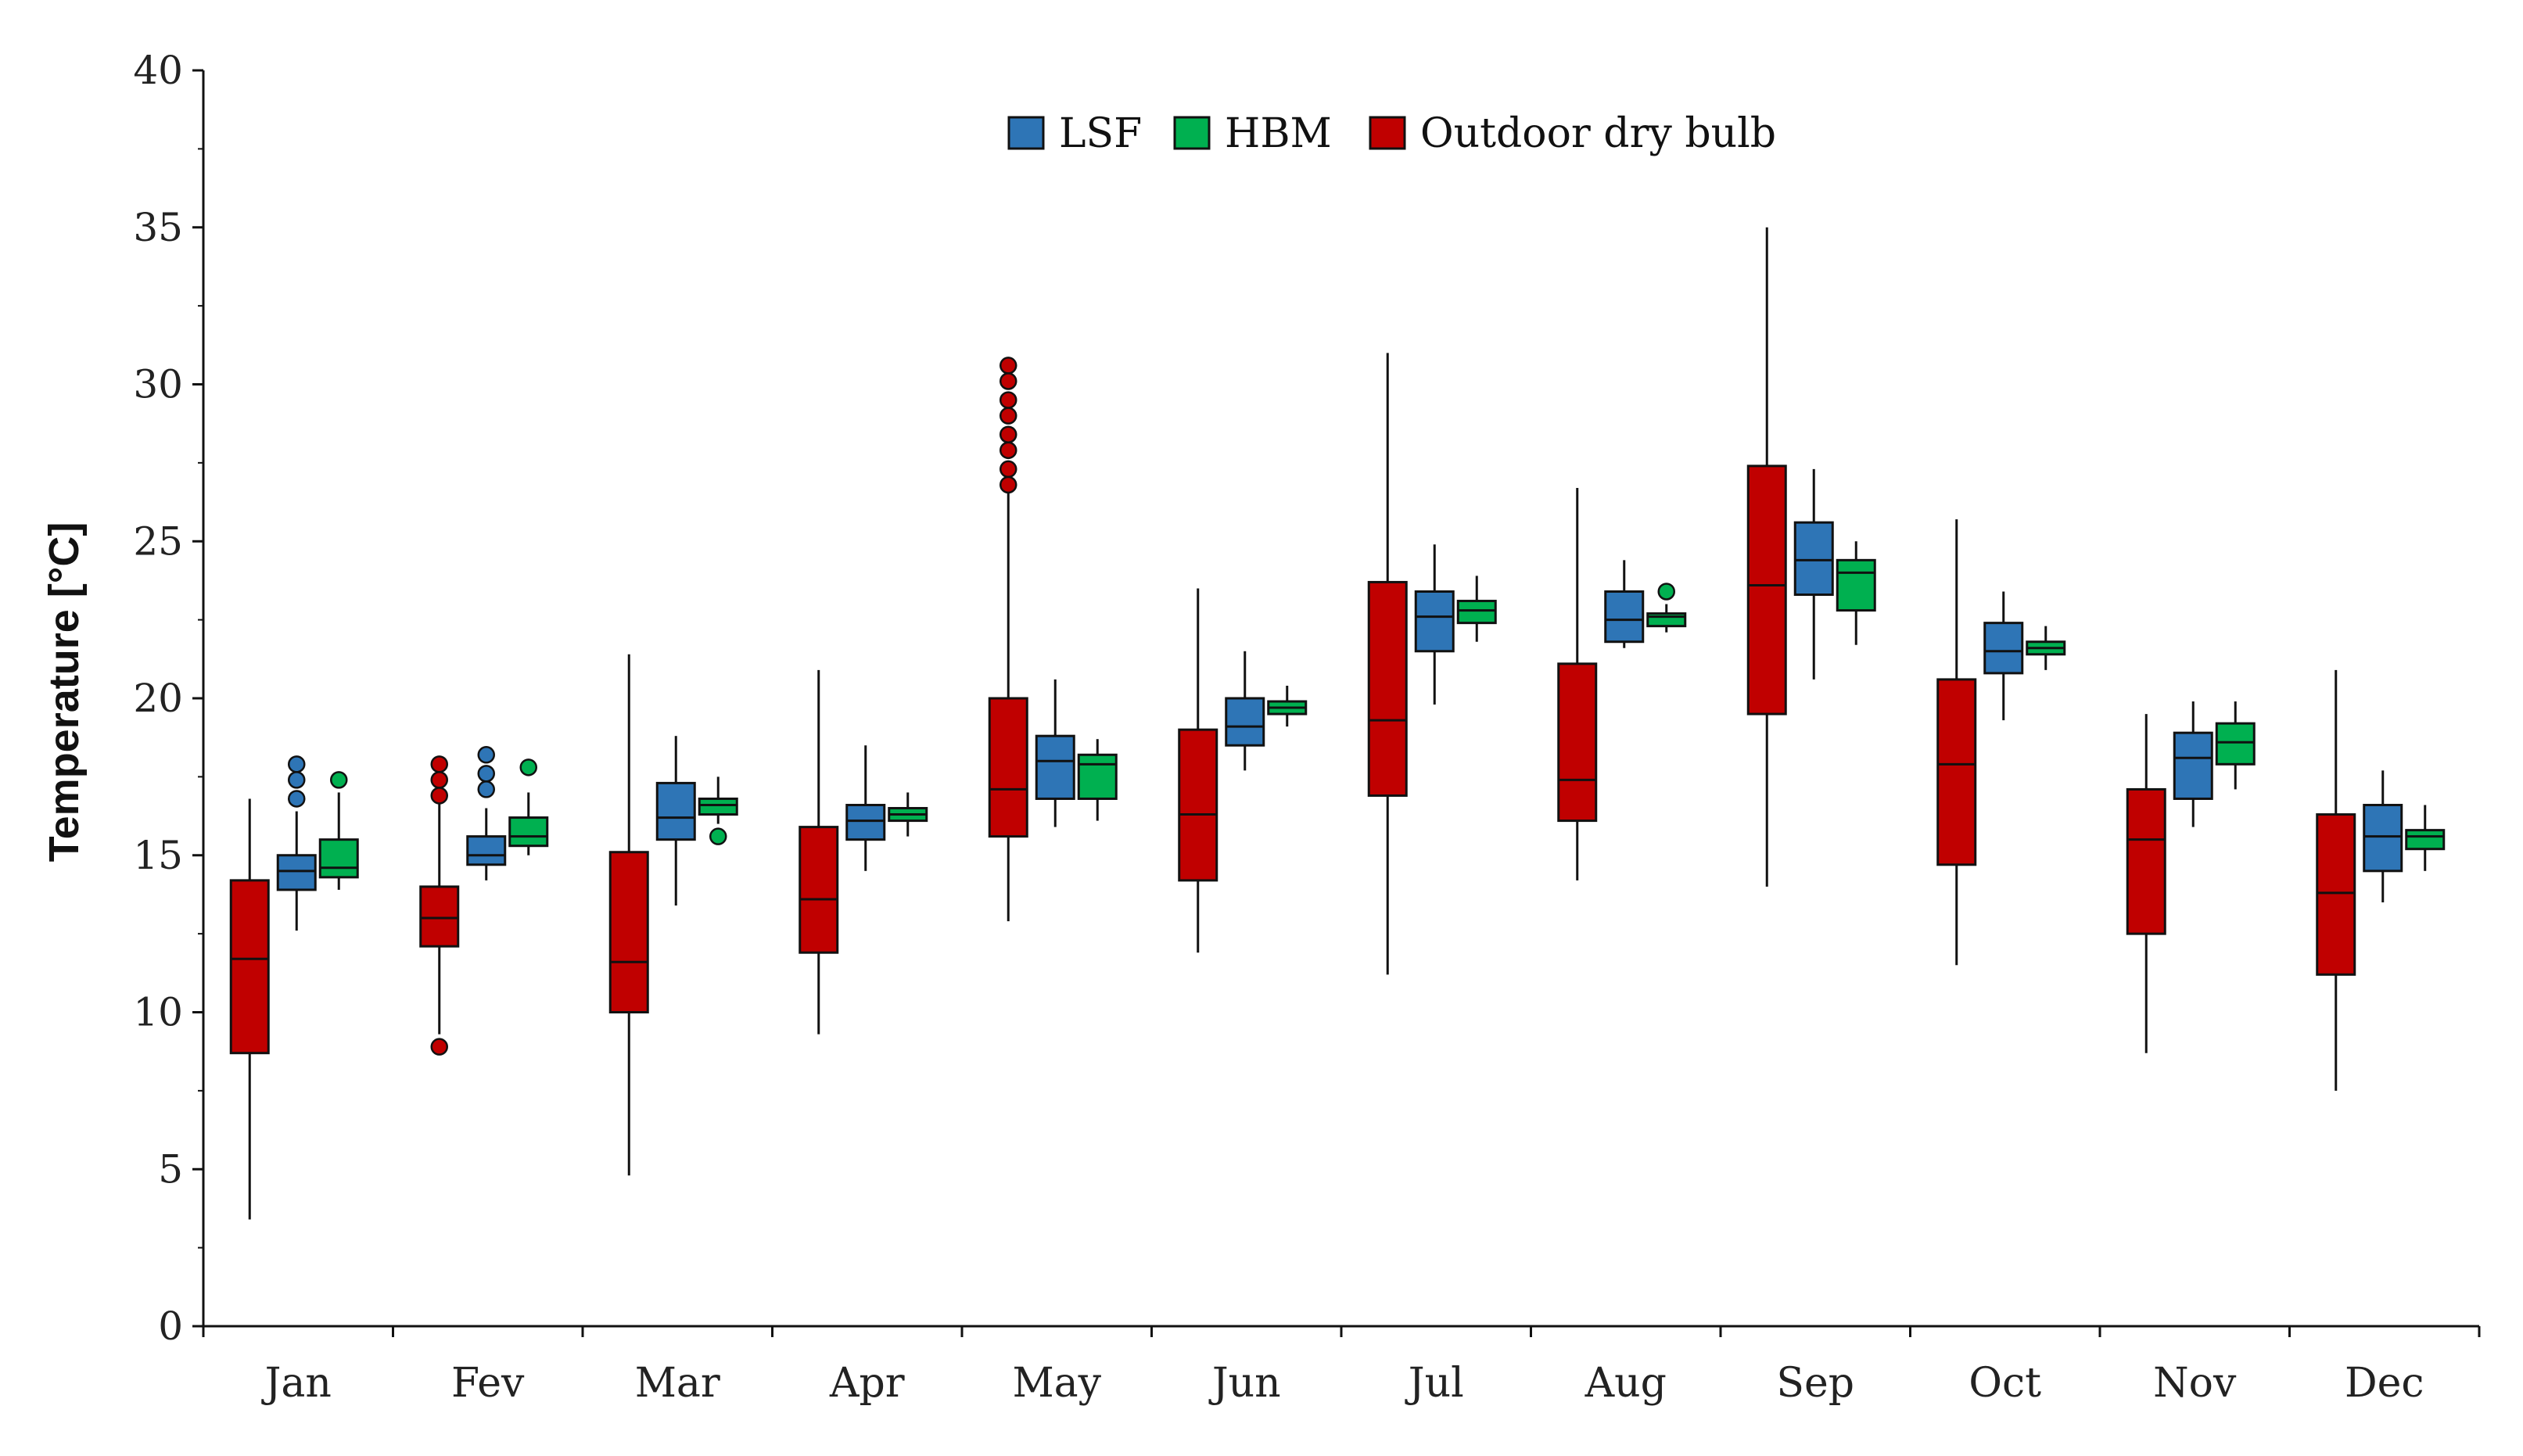 The width and height of the screenshot is (2523, 1456). Describe the element at coordinates (171, 1169) in the screenshot. I see `y-tick-label: 5` at that location.